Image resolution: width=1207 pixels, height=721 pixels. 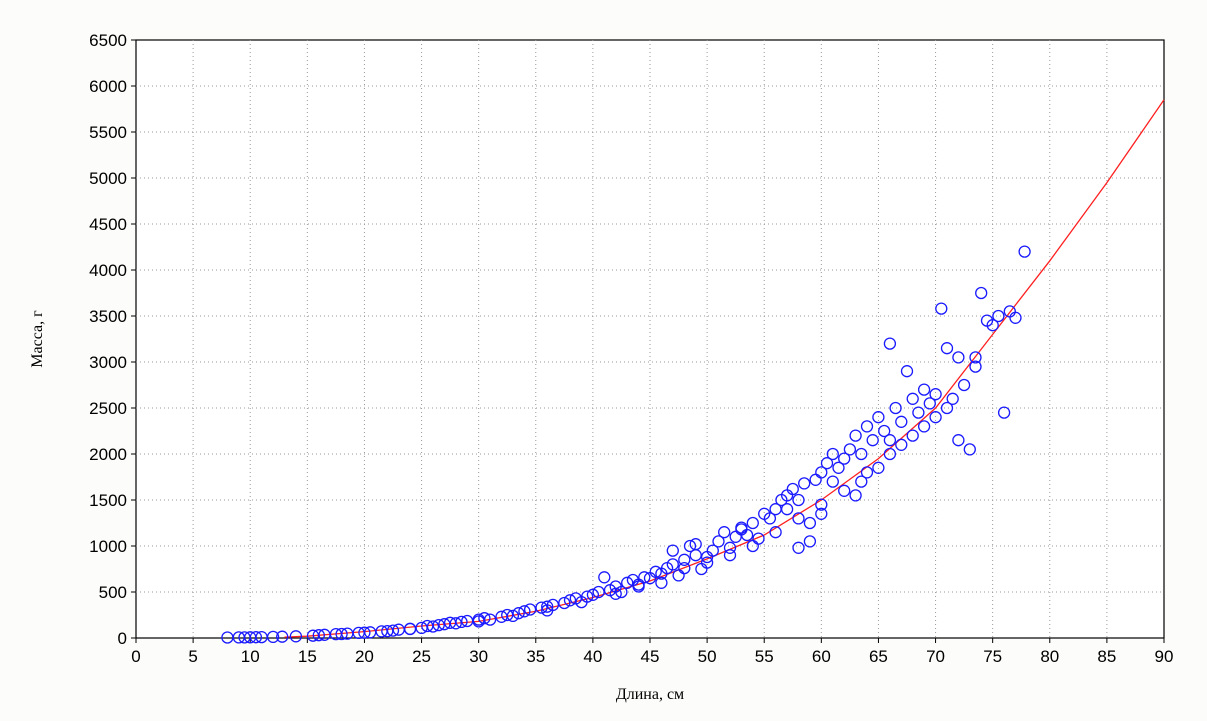 I want to click on x-tick-label: 15, so click(x=307, y=656).